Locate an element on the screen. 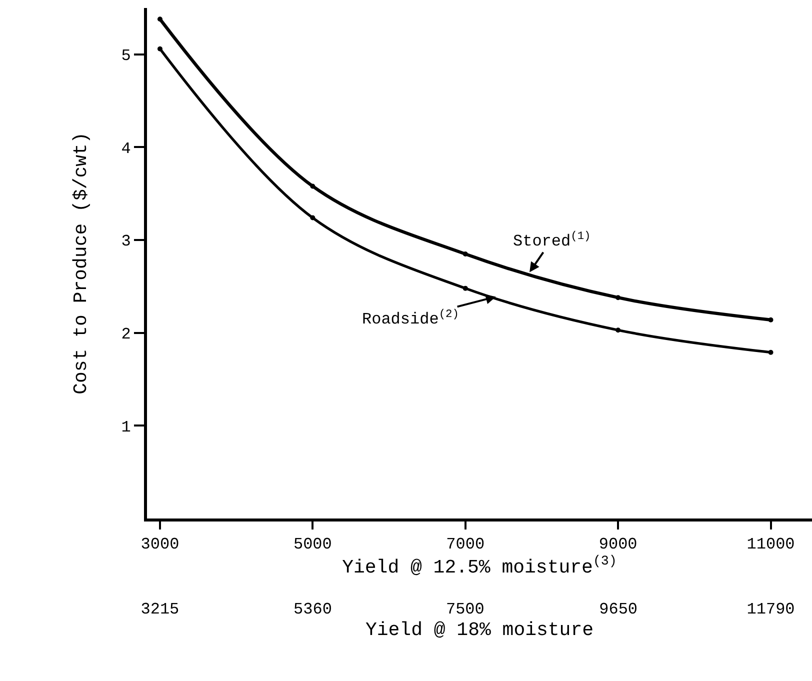 Image resolution: width=812 pixels, height=681 pixels. x-axis-title: Yield @ 12.5% moisture$^{(3)}$ is located at coordinates (479, 566).